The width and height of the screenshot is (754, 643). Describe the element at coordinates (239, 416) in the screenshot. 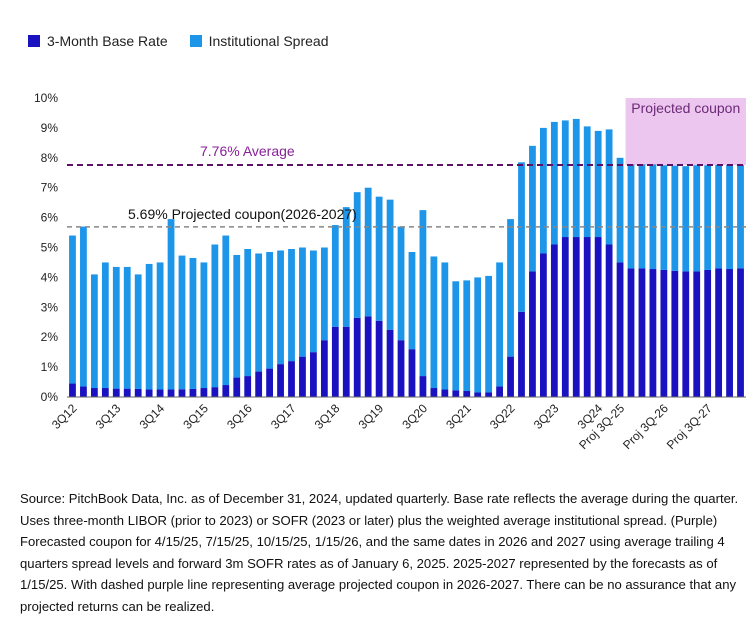

I see `x-tick-label: 3Q16` at that location.